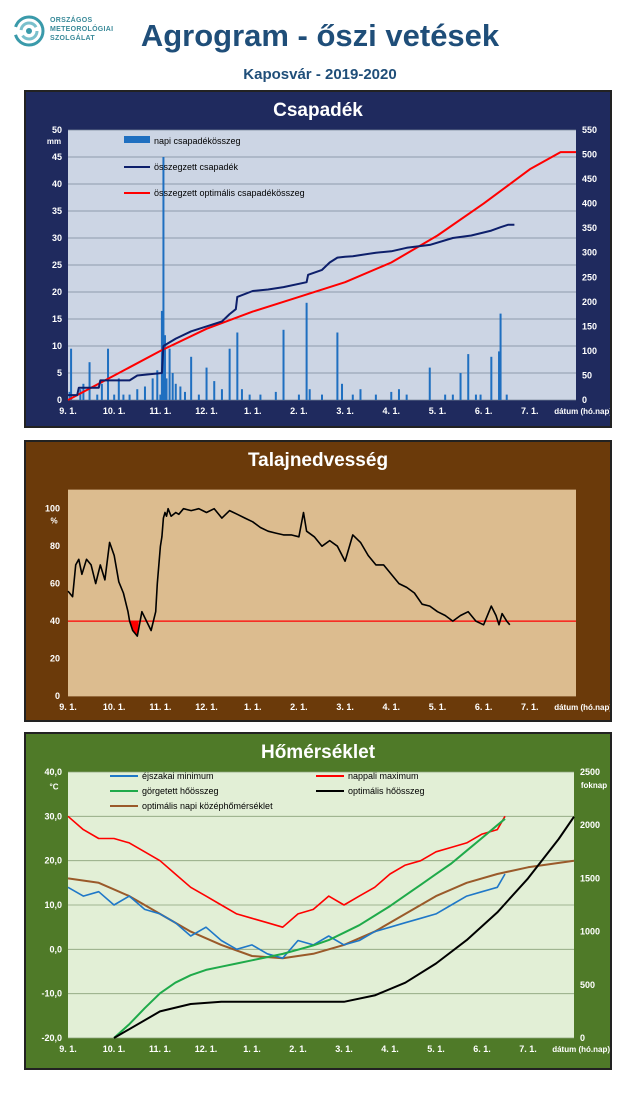 Image resolution: width=640 pixels, height=1094 pixels. I want to click on y2-tick-label: 1500, so click(590, 878).